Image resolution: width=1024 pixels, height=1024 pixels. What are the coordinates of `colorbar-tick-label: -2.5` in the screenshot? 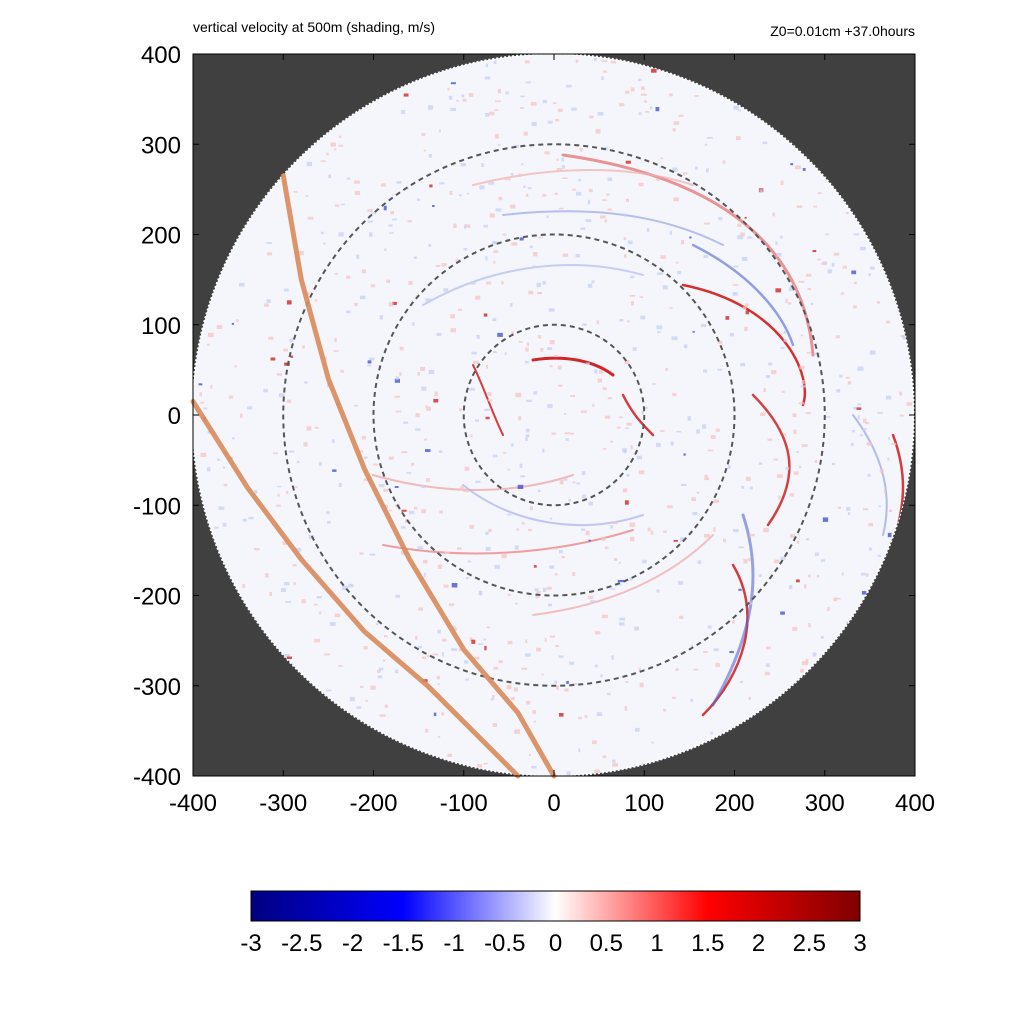 It's located at (301, 943).